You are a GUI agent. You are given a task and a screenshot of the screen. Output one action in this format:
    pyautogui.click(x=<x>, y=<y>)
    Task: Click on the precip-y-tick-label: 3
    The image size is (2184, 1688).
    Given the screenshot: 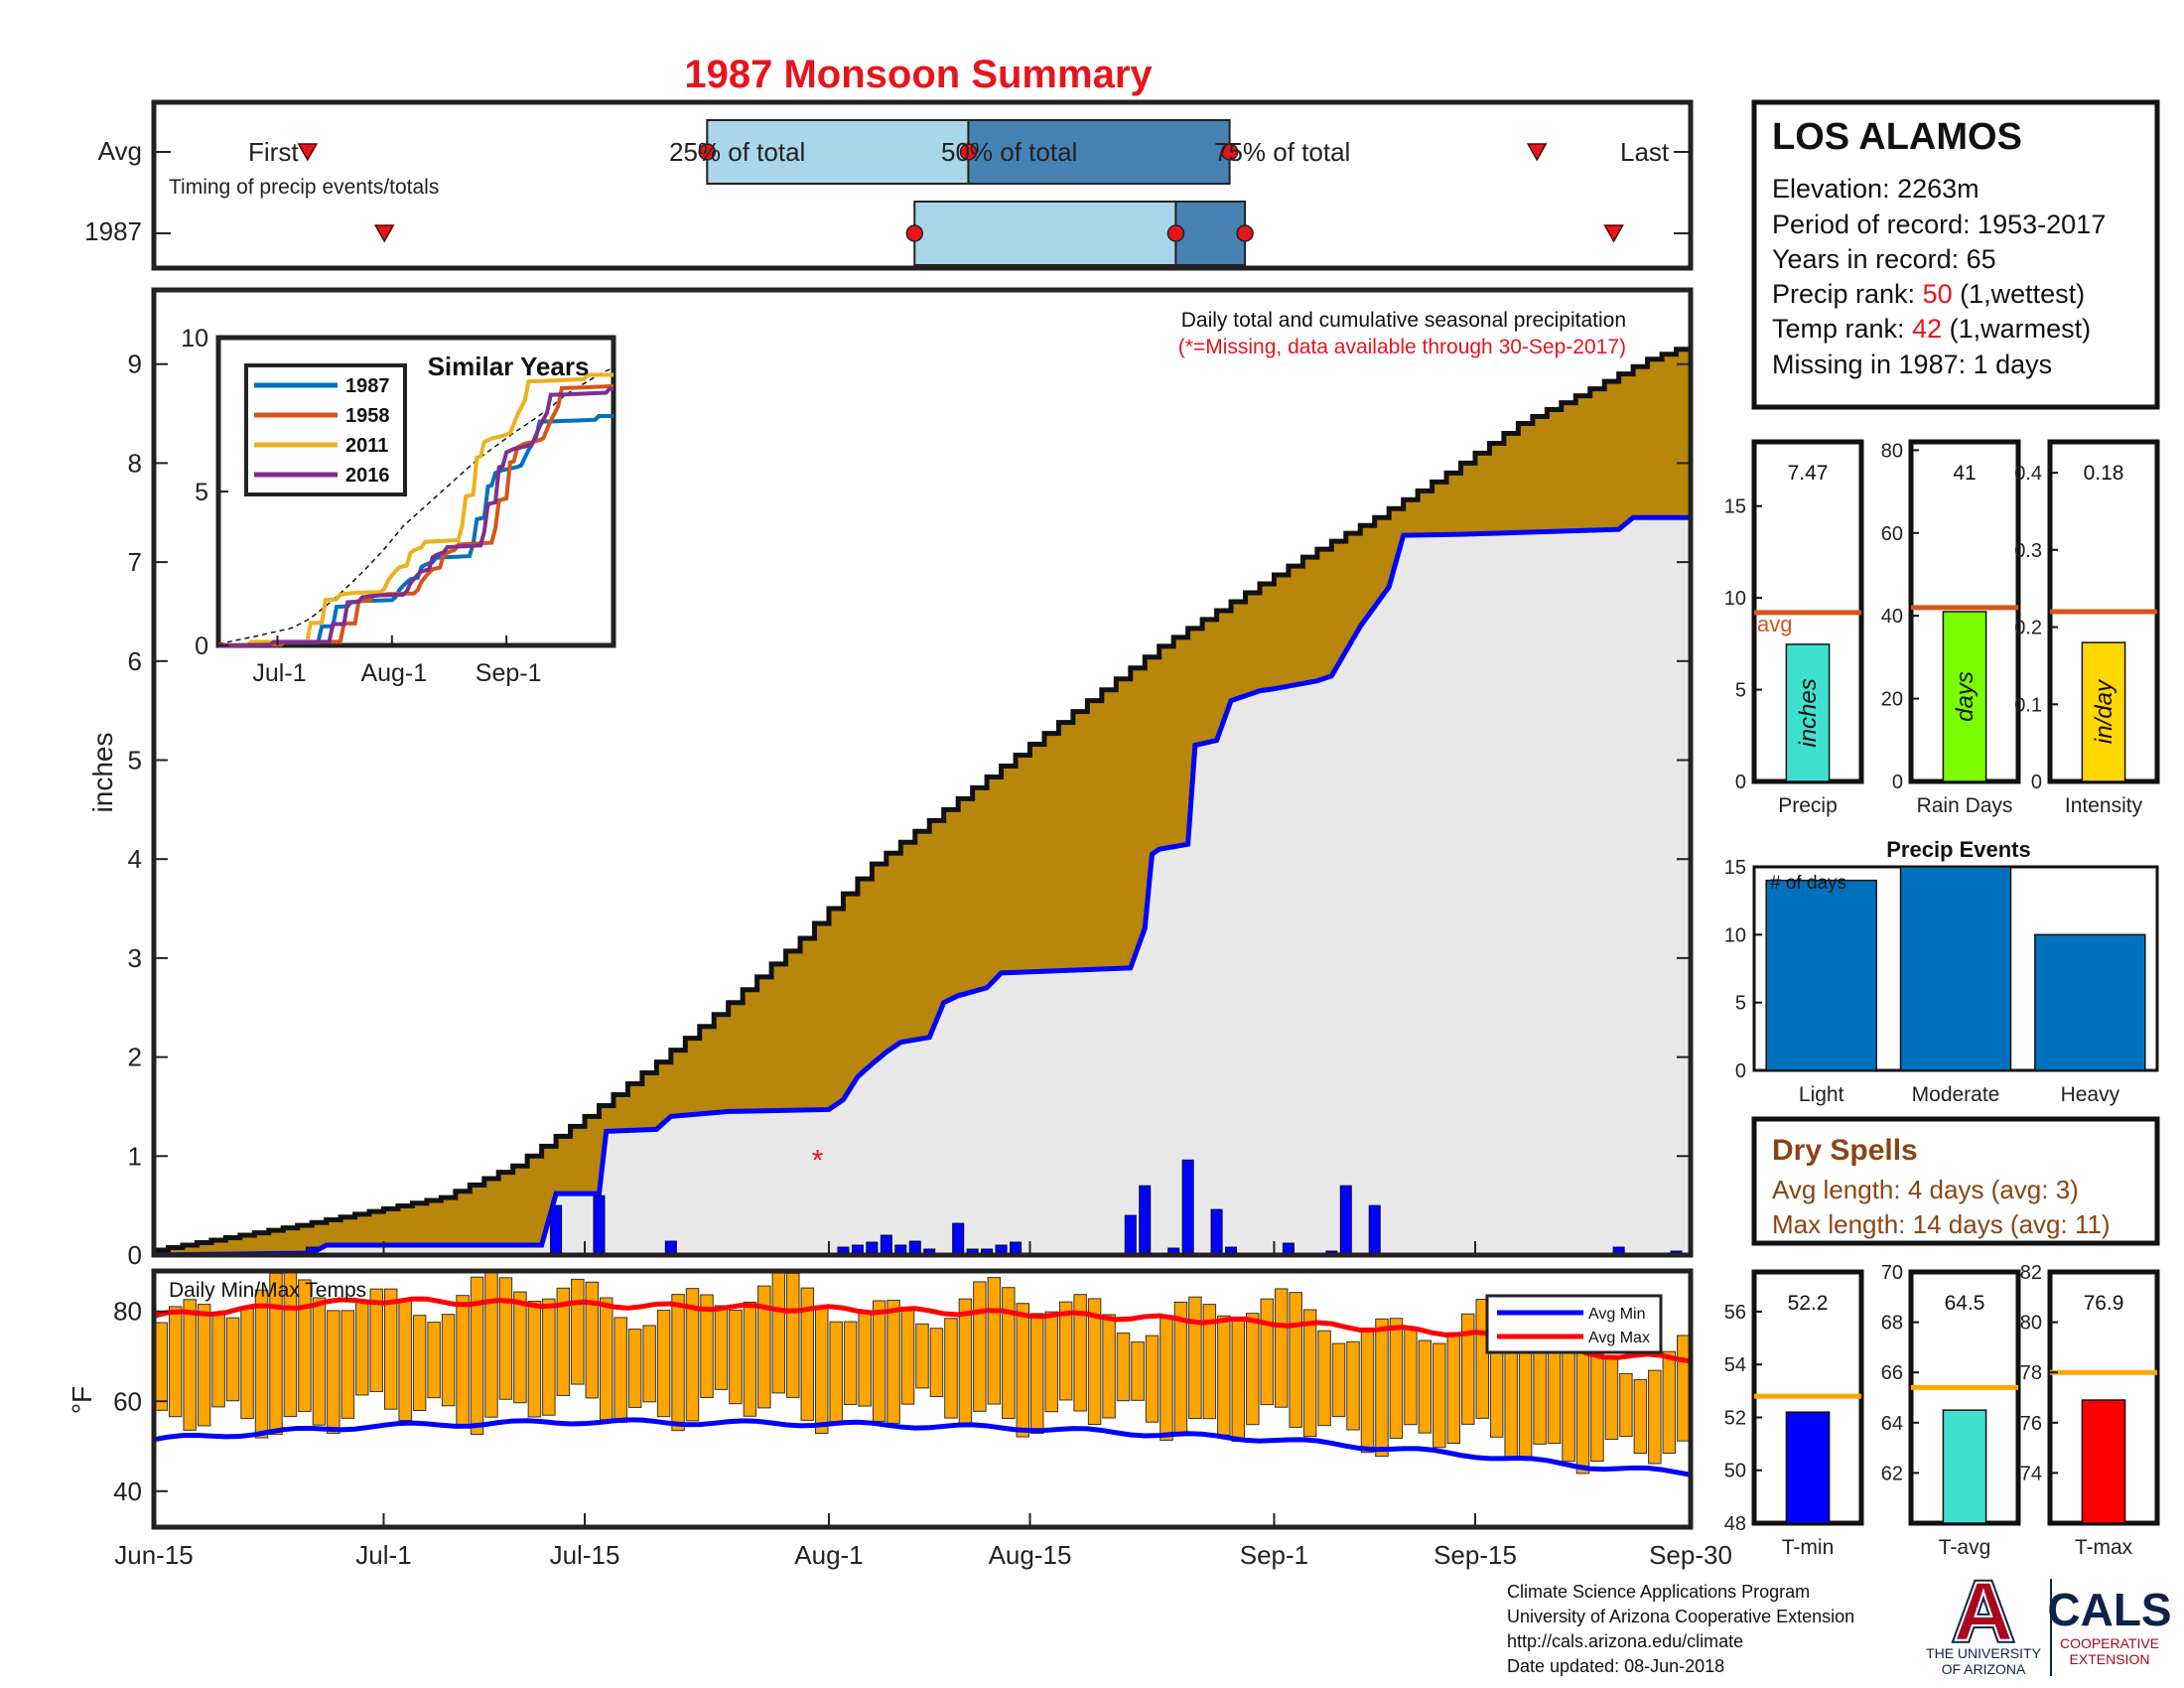 What is the action you would take?
    pyautogui.click(x=135, y=958)
    